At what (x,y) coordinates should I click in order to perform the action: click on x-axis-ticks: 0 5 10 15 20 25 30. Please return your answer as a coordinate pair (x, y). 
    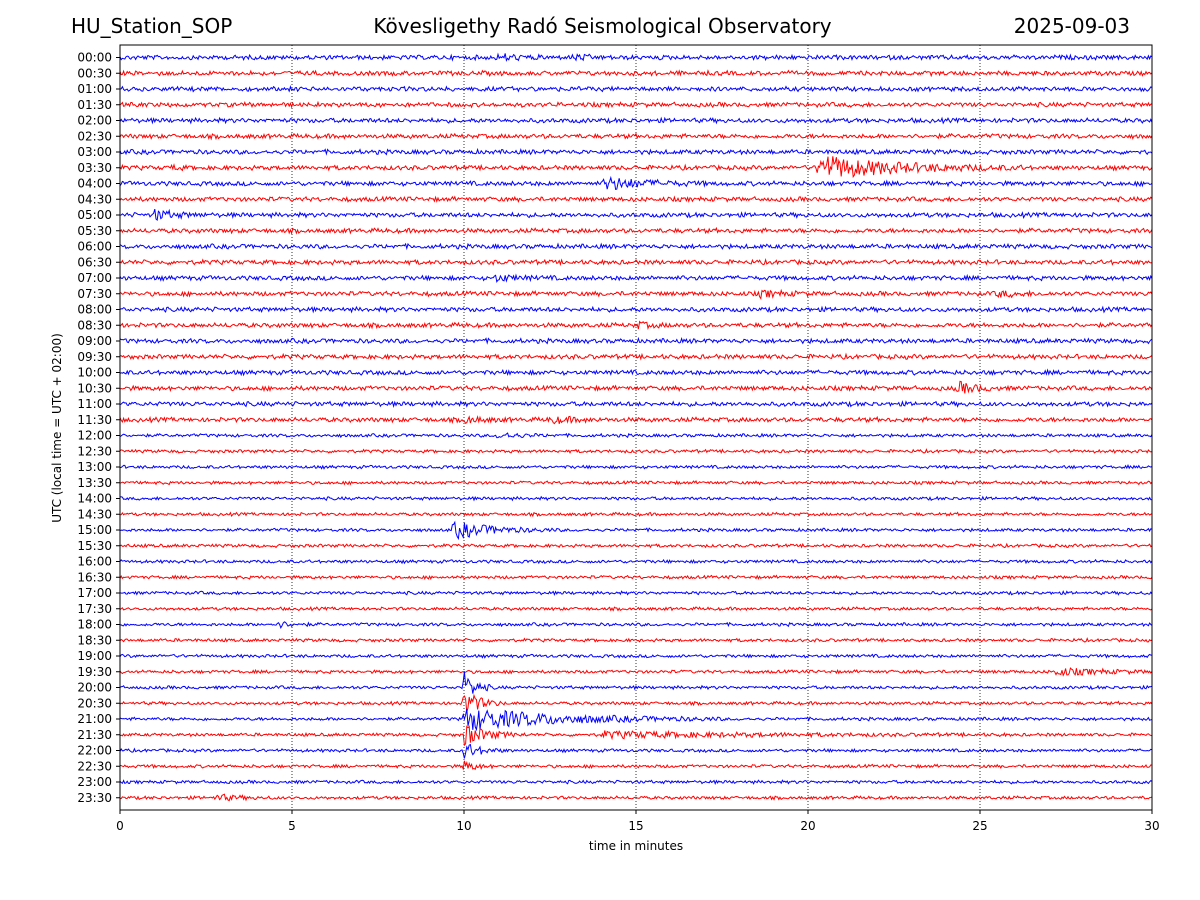
    Looking at the image, I should click on (638, 821).